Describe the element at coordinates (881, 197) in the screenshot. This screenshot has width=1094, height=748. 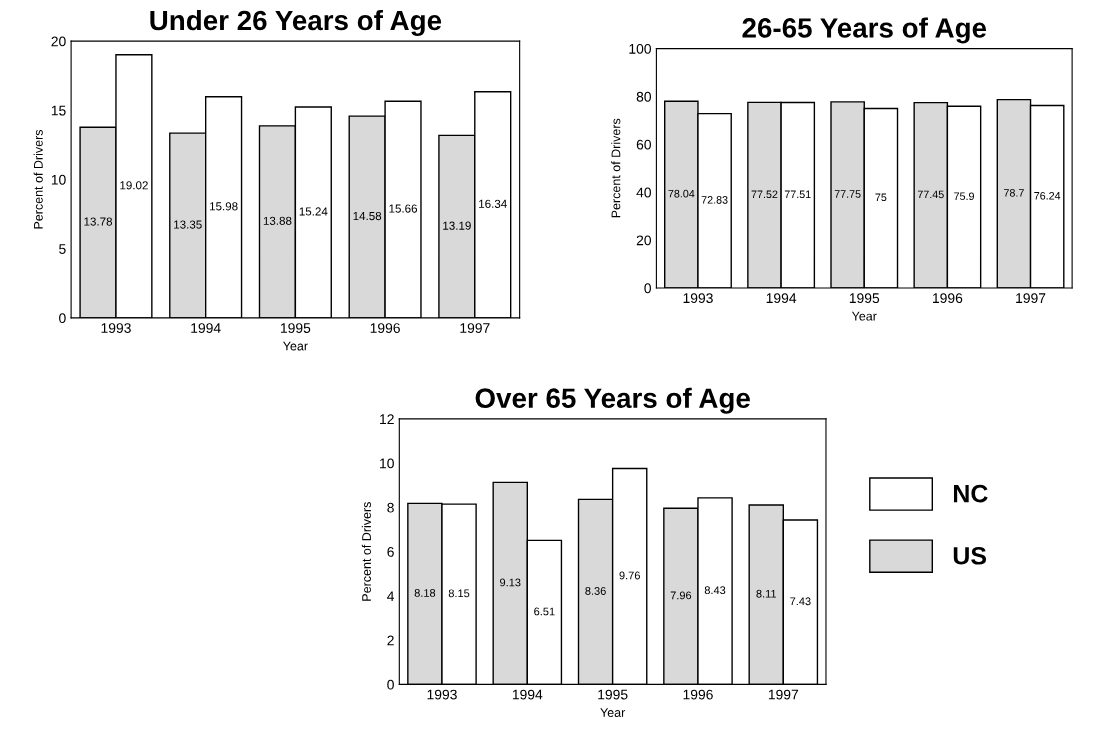
I see `data-label: 75` at that location.